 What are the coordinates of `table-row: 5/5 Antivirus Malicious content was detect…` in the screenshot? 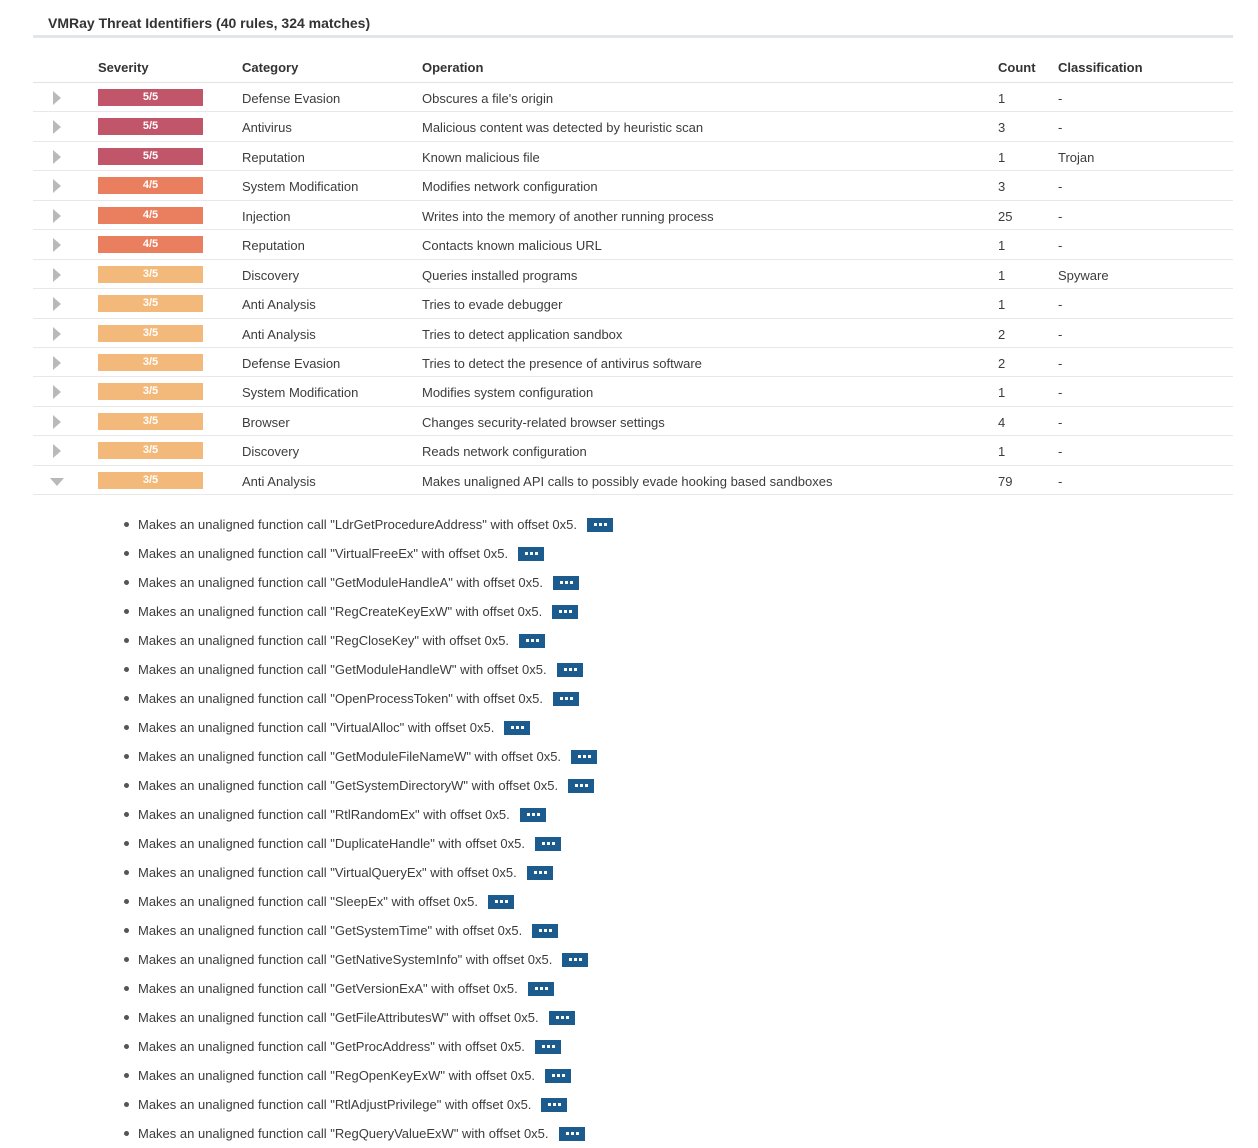 It's located at (633, 127).